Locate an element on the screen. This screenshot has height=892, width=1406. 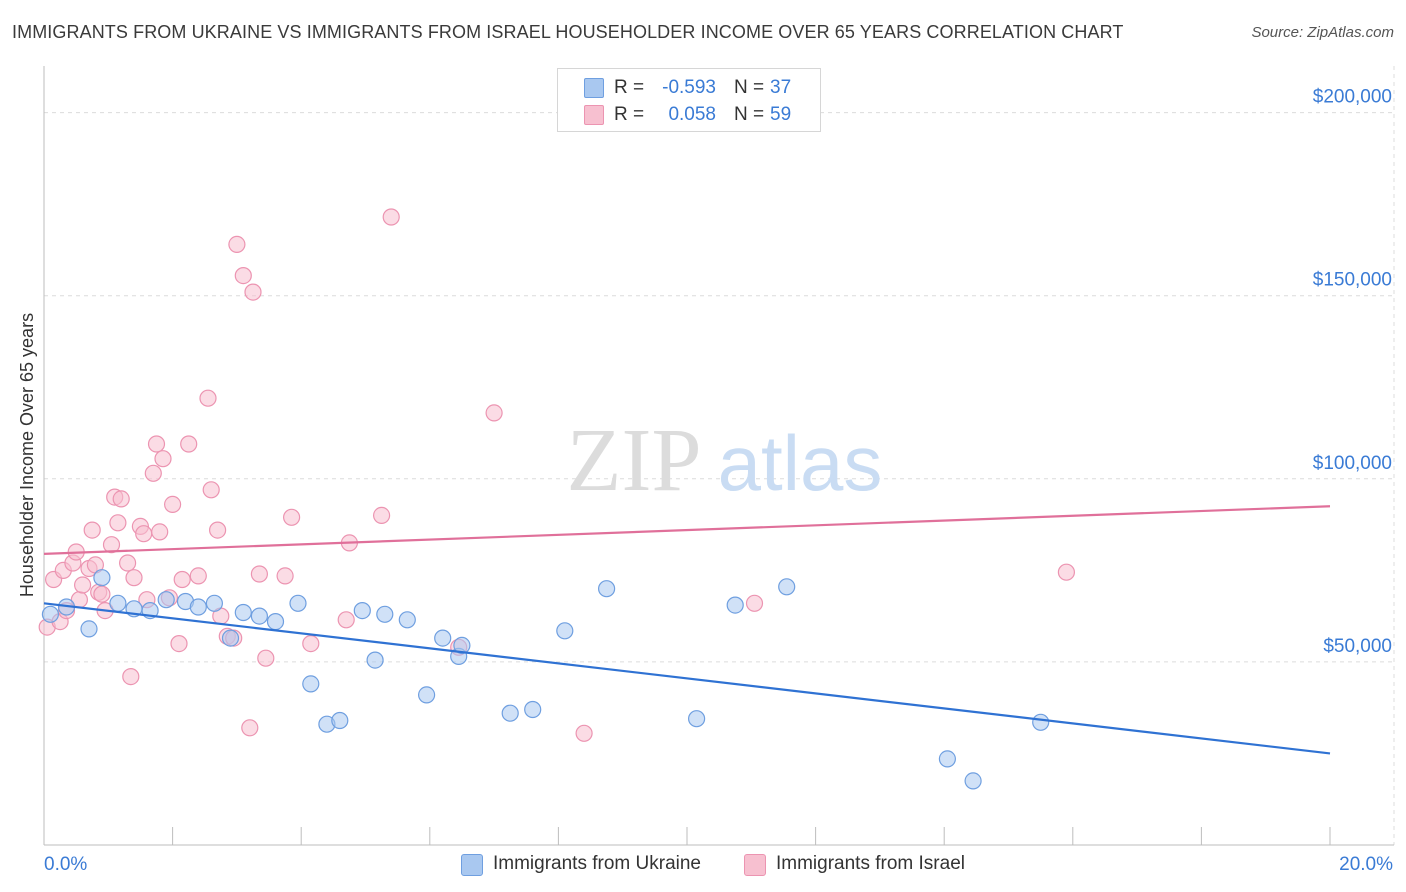
r-value: -0.593 is located at coordinates (689, 87).